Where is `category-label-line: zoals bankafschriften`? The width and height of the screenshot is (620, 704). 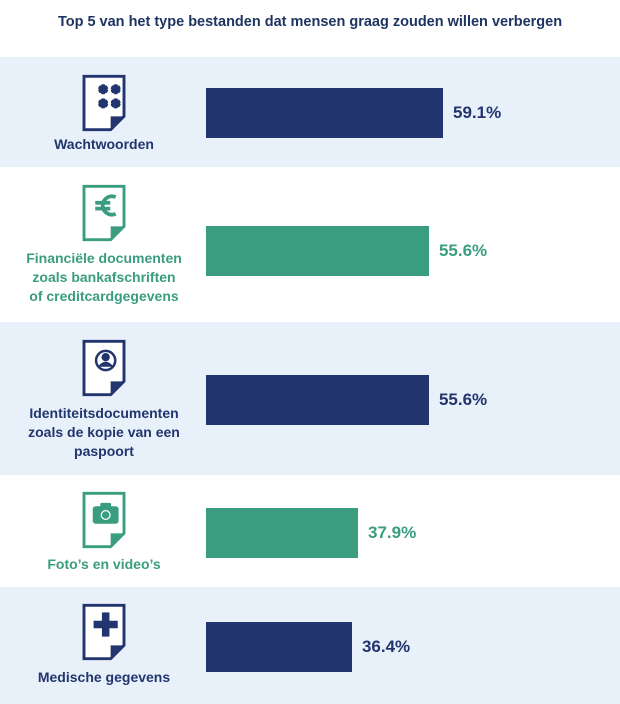 category-label-line: zoals bankafschriften is located at coordinates (104, 277).